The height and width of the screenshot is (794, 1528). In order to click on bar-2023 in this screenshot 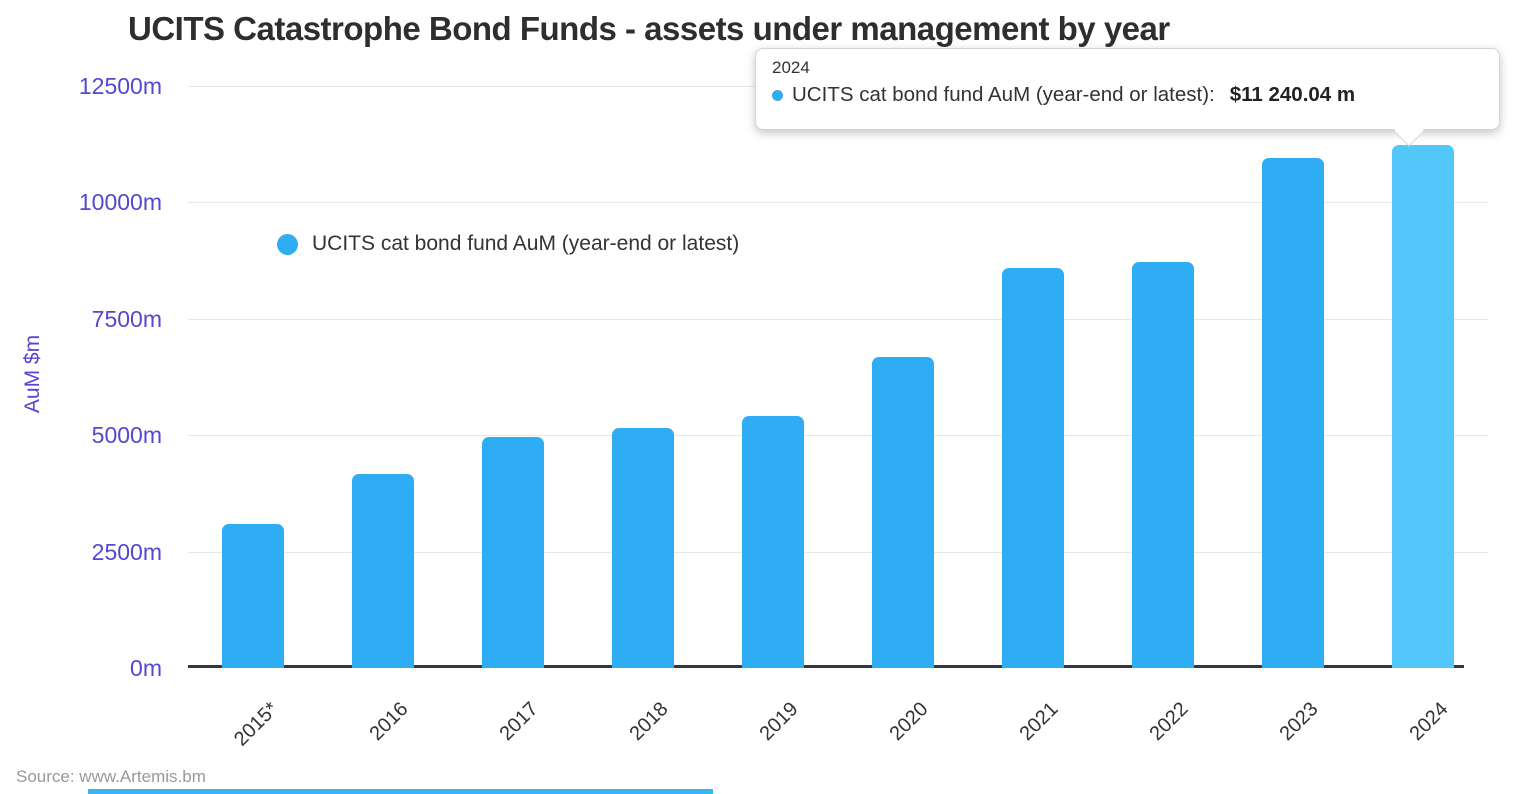, I will do `click(1293, 413)`.